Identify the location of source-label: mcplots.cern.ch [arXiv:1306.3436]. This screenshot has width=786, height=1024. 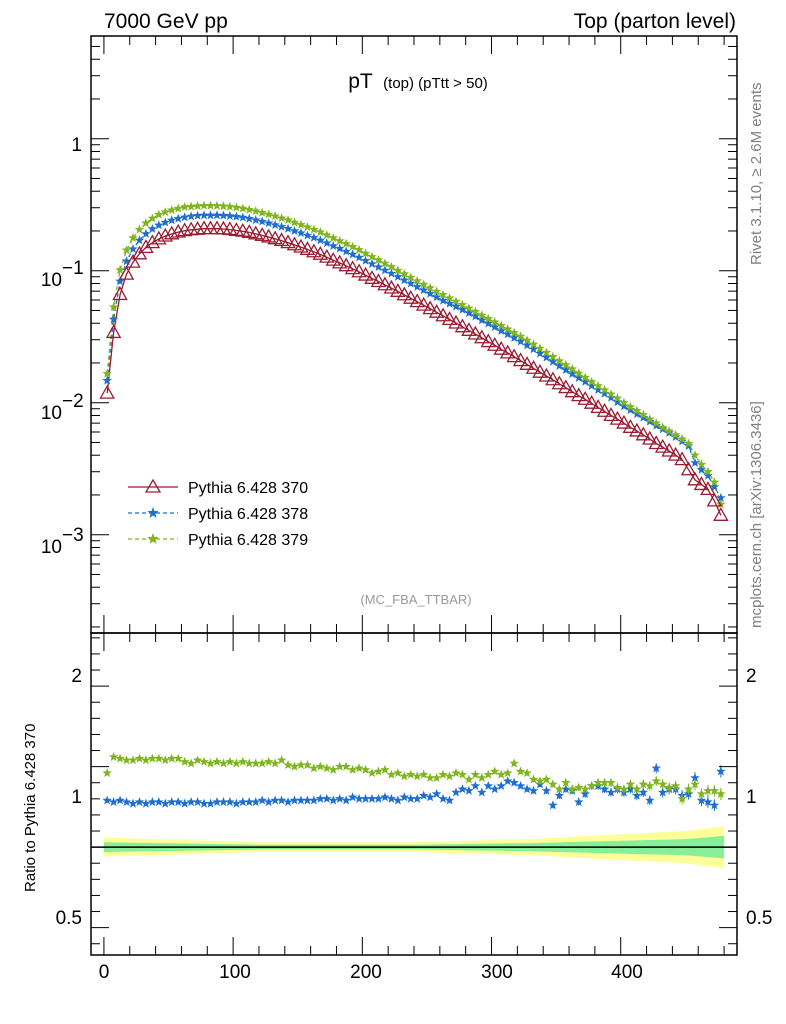
(756, 514).